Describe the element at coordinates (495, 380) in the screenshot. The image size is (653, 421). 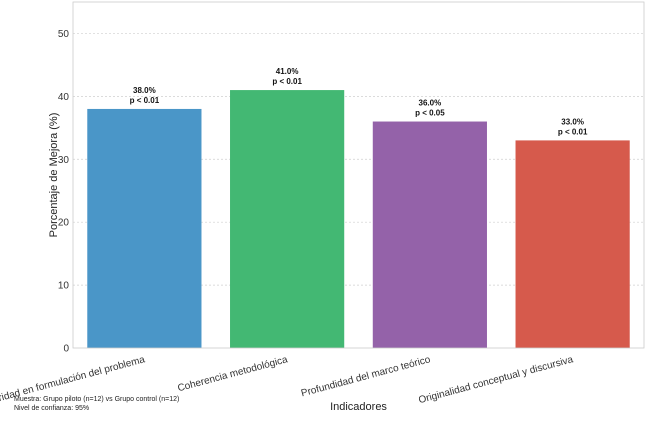
I see `x-tick-label: Originalidad conceptual y discursiva` at that location.